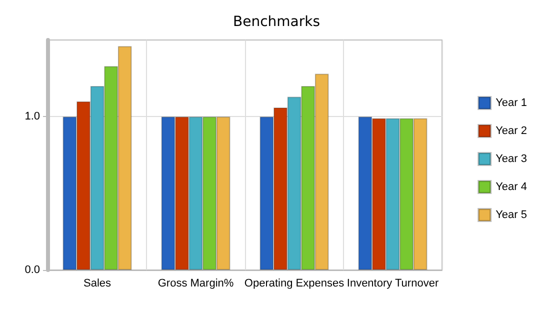  Describe the element at coordinates (512, 131) in the screenshot. I see `legend-label: Year 2` at that location.